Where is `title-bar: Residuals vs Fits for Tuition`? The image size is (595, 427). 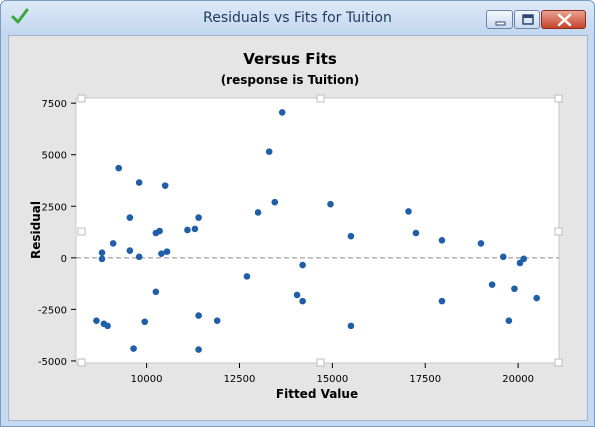
title-bar: Residuals vs Fits for Tuition is located at coordinates (297, 18).